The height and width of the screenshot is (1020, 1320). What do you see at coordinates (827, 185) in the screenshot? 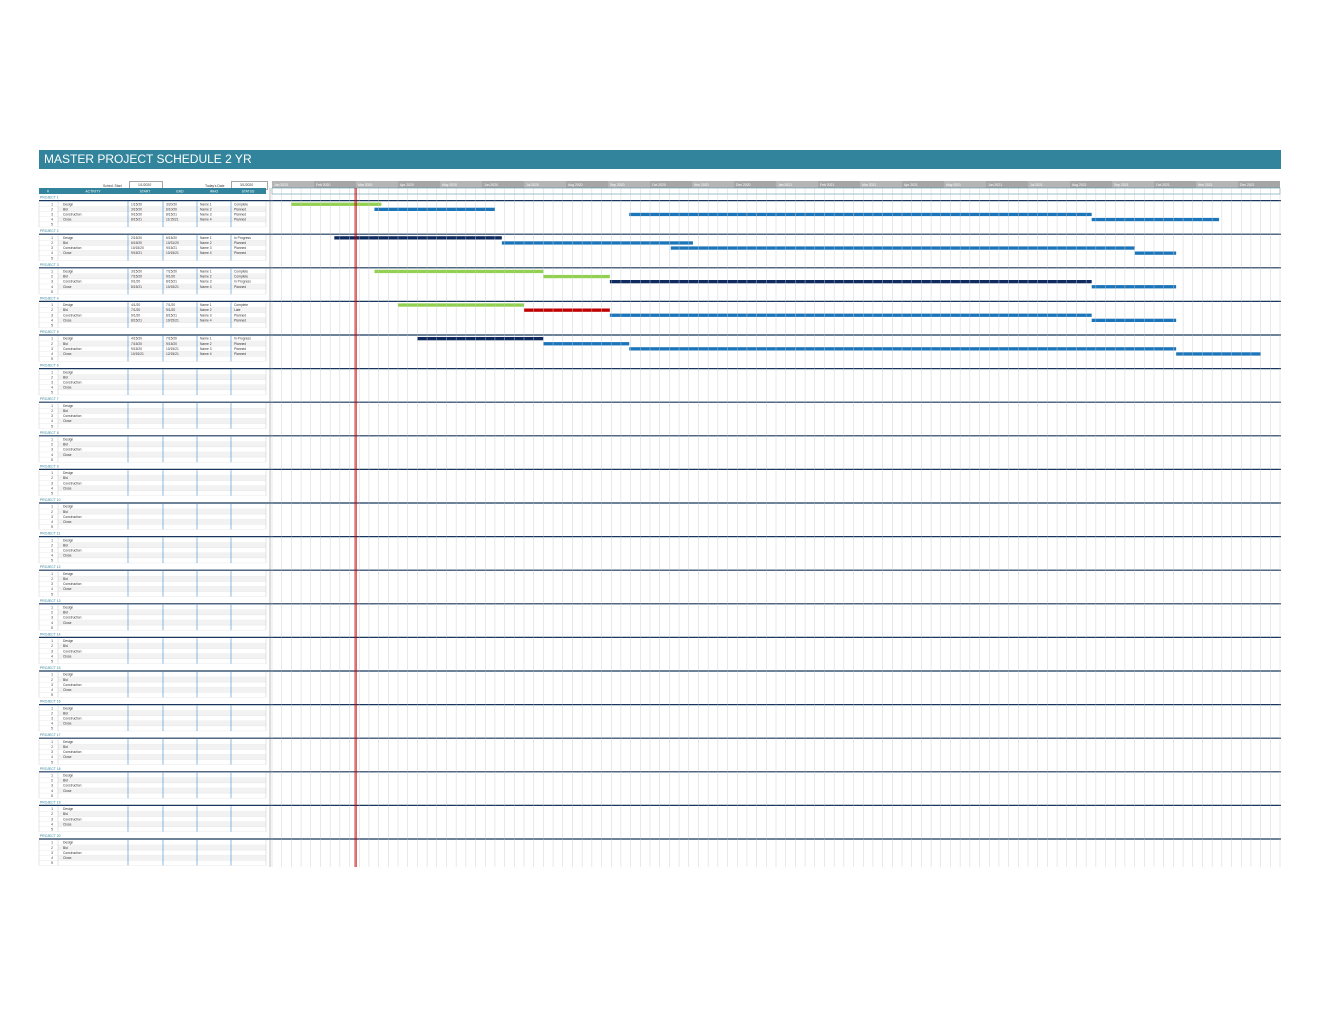
I see `month-label: Feb 2021` at bounding box center [827, 185].